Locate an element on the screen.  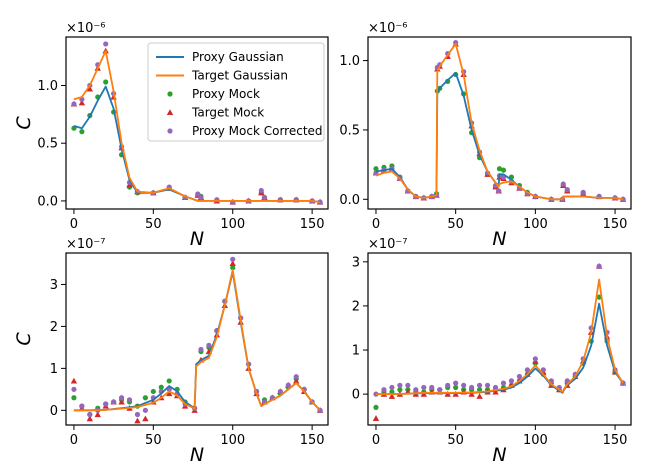
legend-label: Proxy Gaussian is located at coordinates (238, 57).